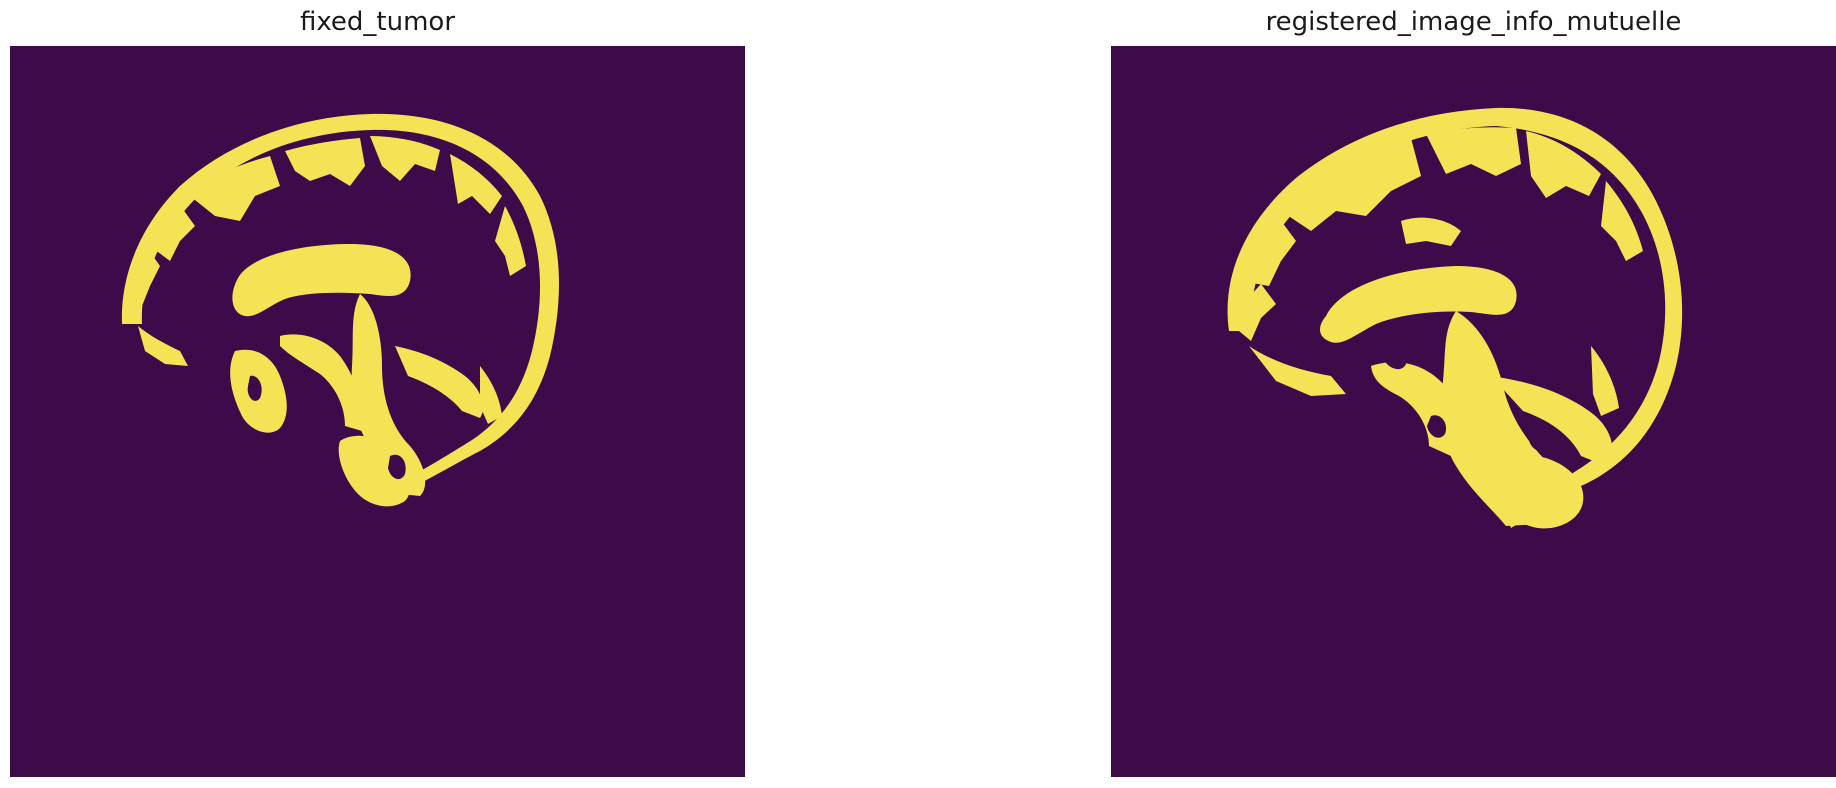  I want to click on panel-title: registered_image_info_mutuelle, so click(1473, 22).